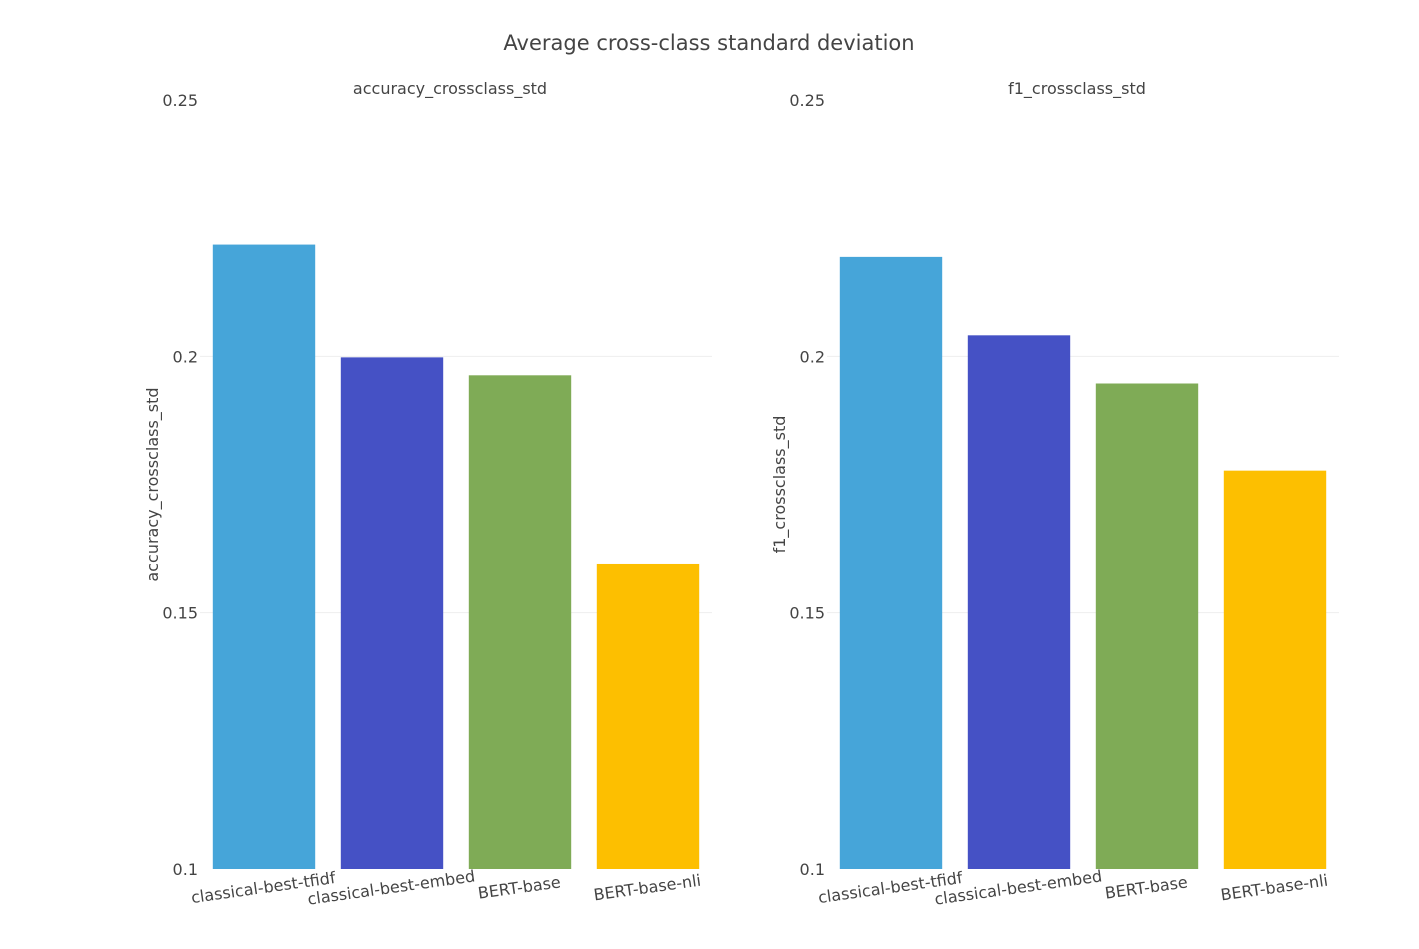 This screenshot has width=1419, height=949. Describe the element at coordinates (450, 89) in the screenshot. I see `subplot-title: accuracy_crossclass_std` at that location.